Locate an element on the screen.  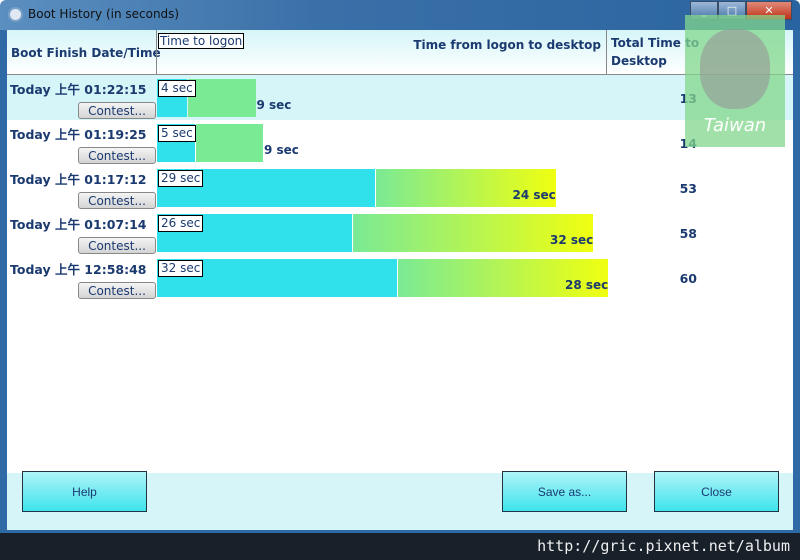
close-button: Close is located at coordinates (716, 491).